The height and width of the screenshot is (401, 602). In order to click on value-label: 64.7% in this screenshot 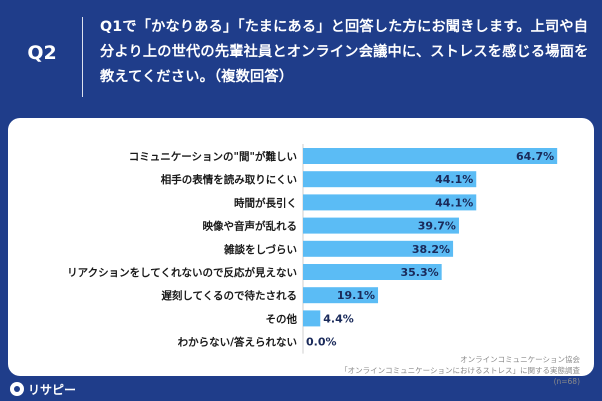, I will do `click(535, 156)`.